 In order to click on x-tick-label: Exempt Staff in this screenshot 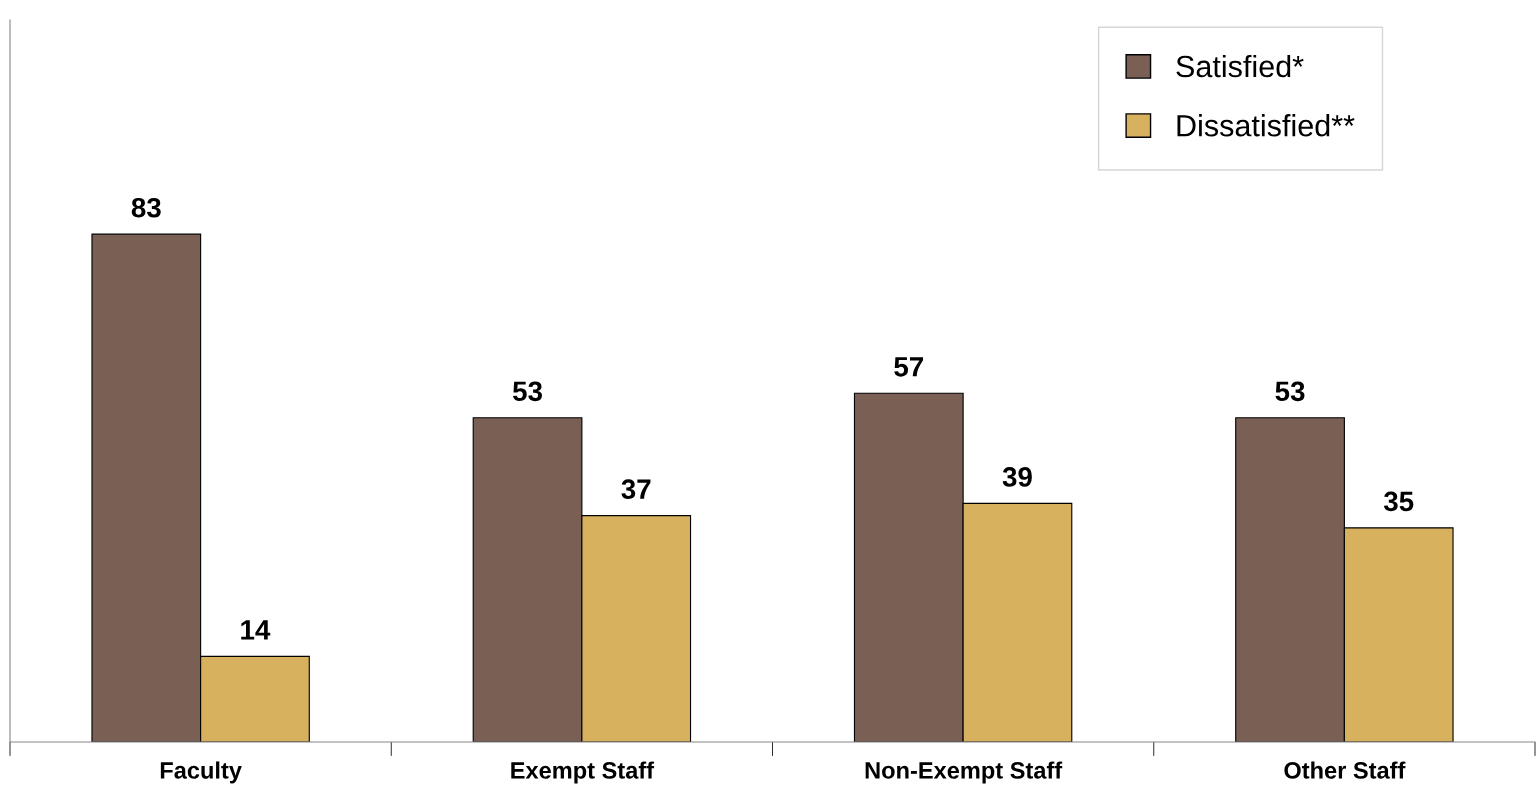, I will do `click(583, 772)`.